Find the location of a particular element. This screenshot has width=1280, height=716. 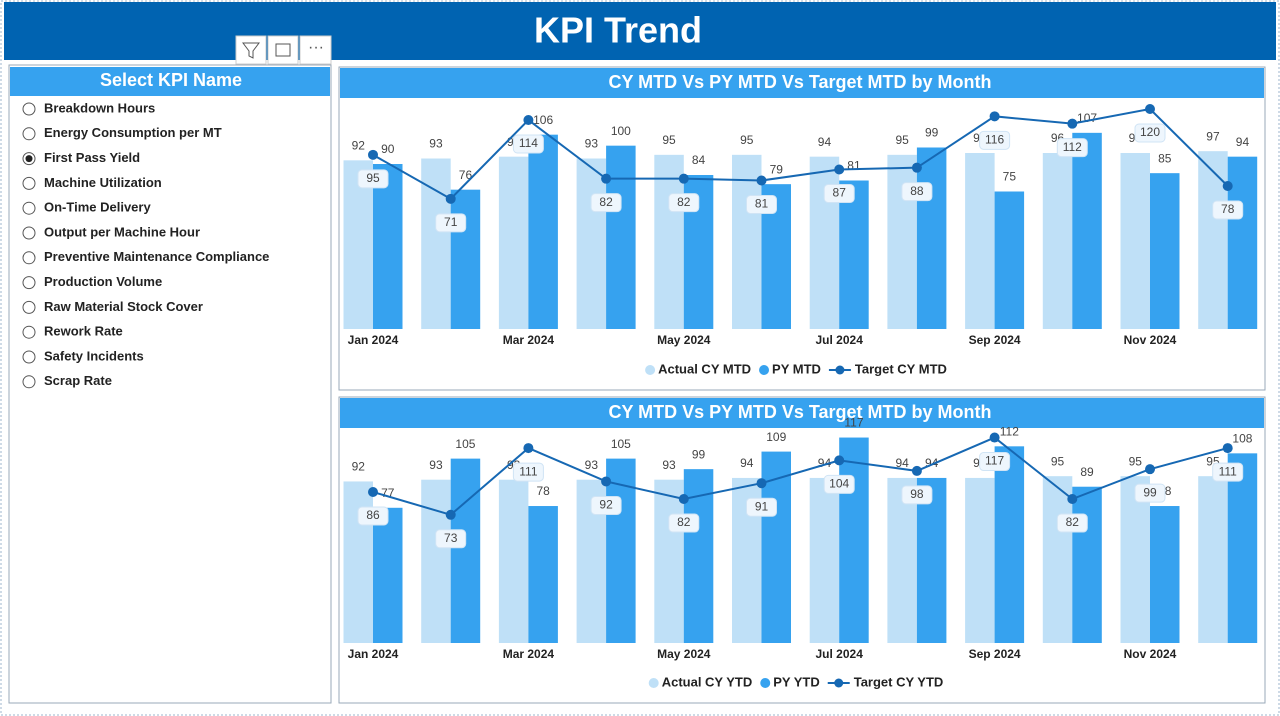

filter-icon is located at coordinates (251, 50).